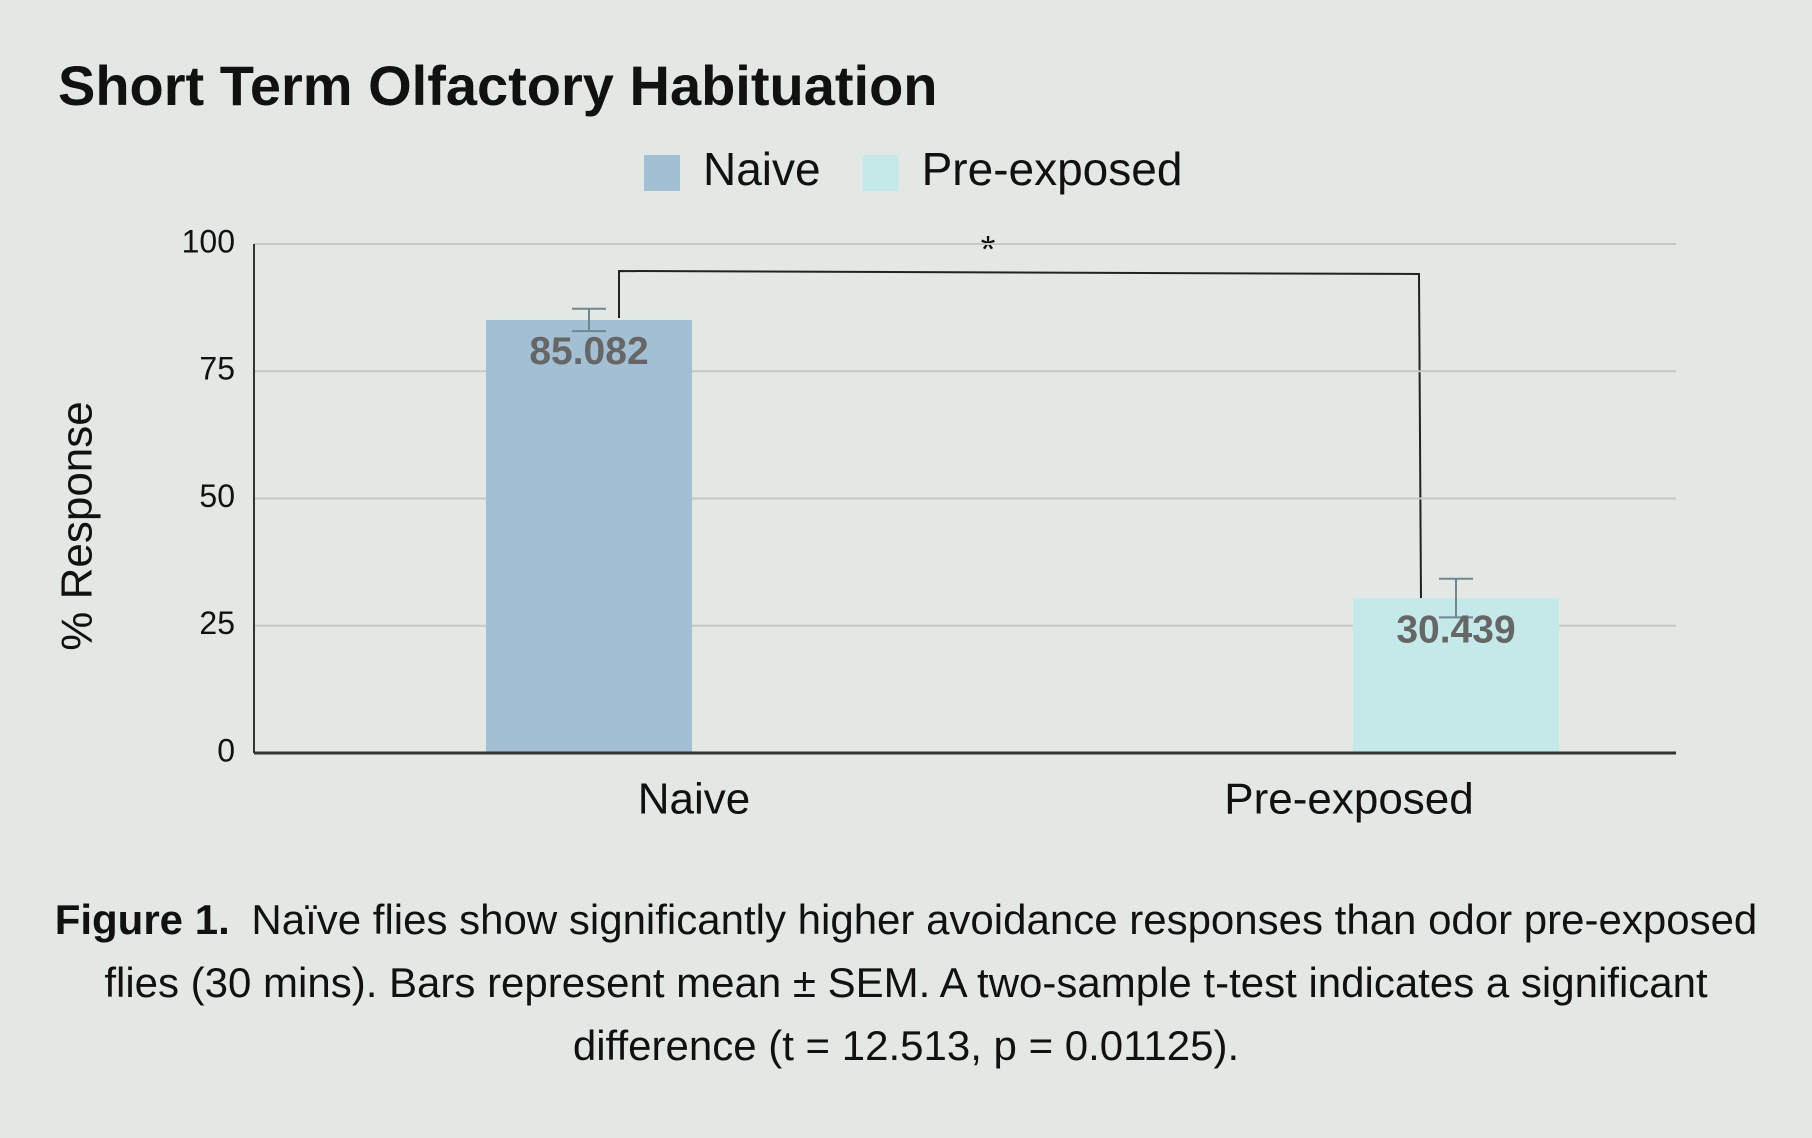 The width and height of the screenshot is (1812, 1138). What do you see at coordinates (988, 250) in the screenshot?
I see `annotation: *` at bounding box center [988, 250].